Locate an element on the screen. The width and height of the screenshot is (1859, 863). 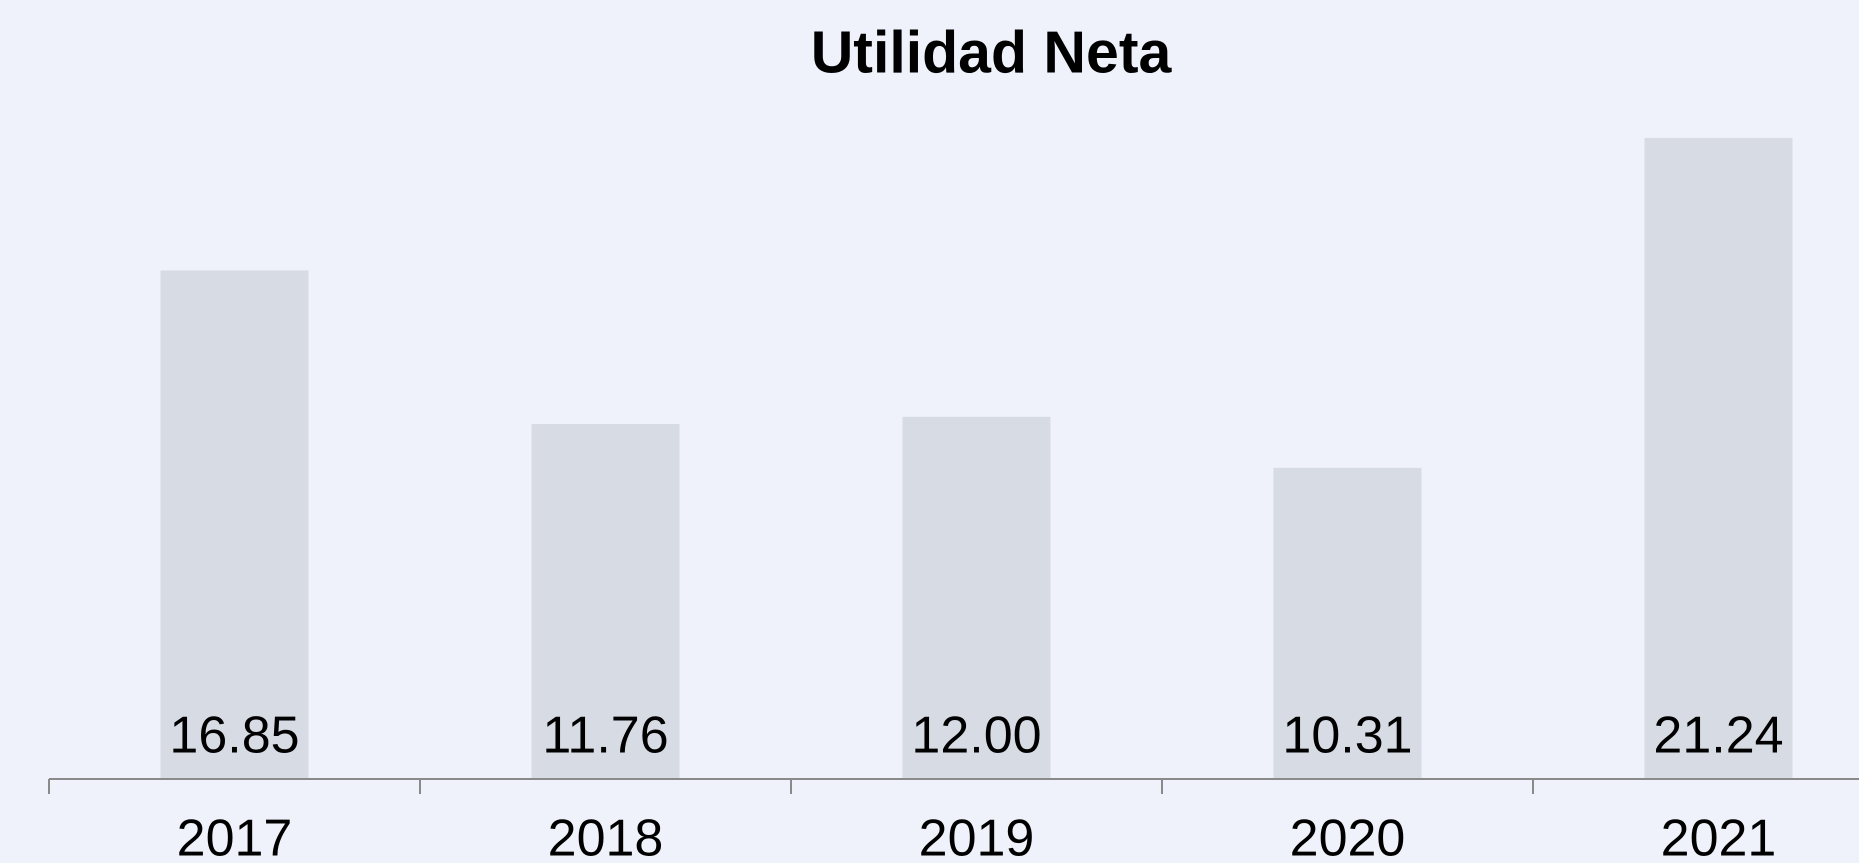
x-tick-label: 2020 is located at coordinates (1348, 836).